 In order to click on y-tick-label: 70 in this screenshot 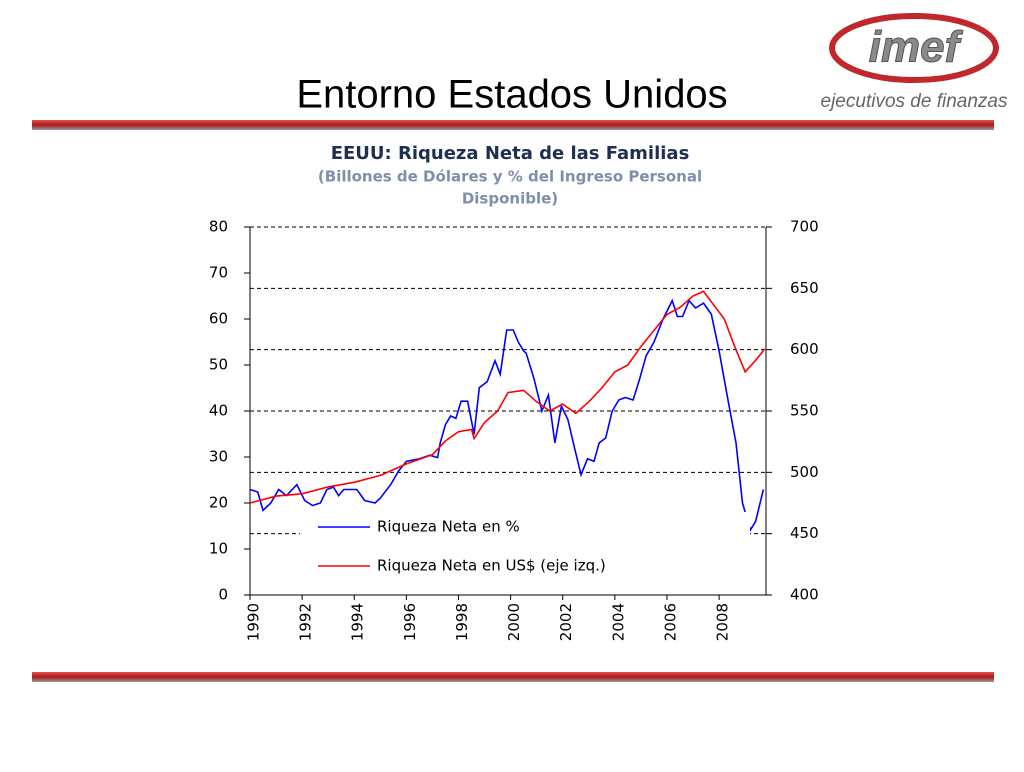, I will do `click(218, 273)`.